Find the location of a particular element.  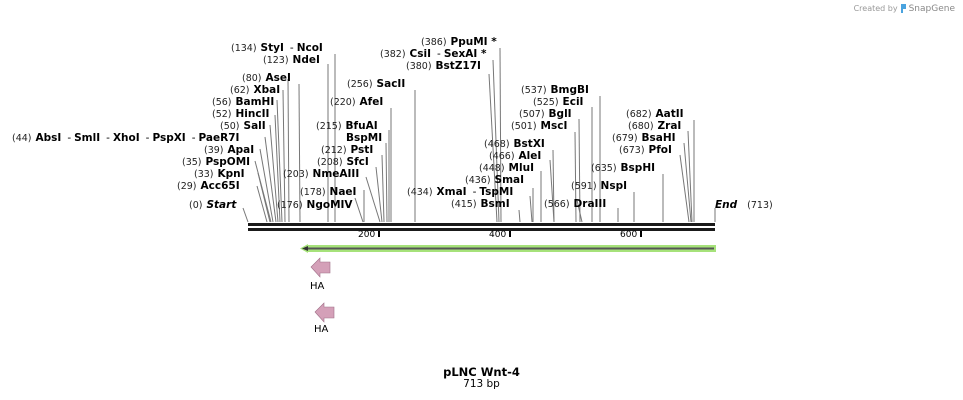

site-label-absi-group: (44) AbsI - SmlI - XhoI - PspXI - PaeR7I is located at coordinates (126, 138).